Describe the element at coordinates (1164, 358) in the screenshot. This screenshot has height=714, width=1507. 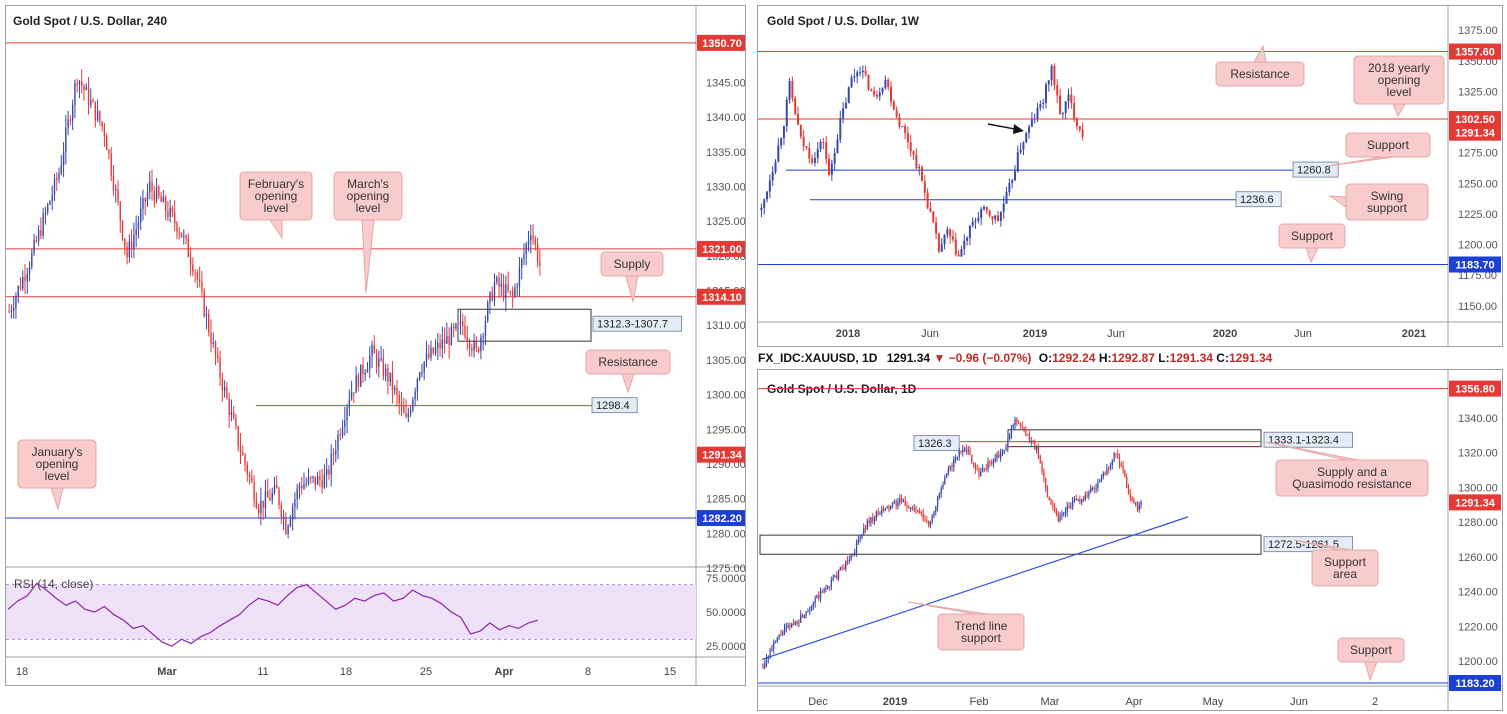
I see `info-low-label: L:` at that location.